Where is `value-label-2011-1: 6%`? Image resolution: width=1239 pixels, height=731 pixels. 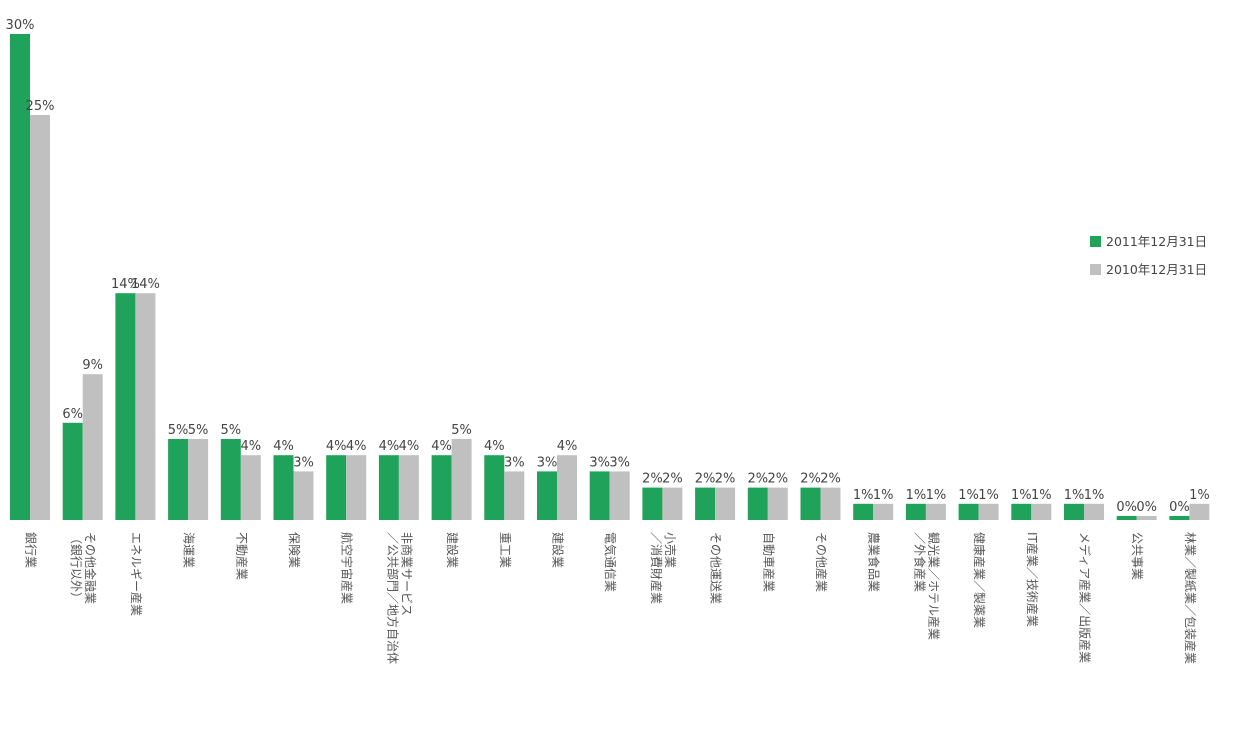
value-label-2011-1: 6% is located at coordinates (72, 414).